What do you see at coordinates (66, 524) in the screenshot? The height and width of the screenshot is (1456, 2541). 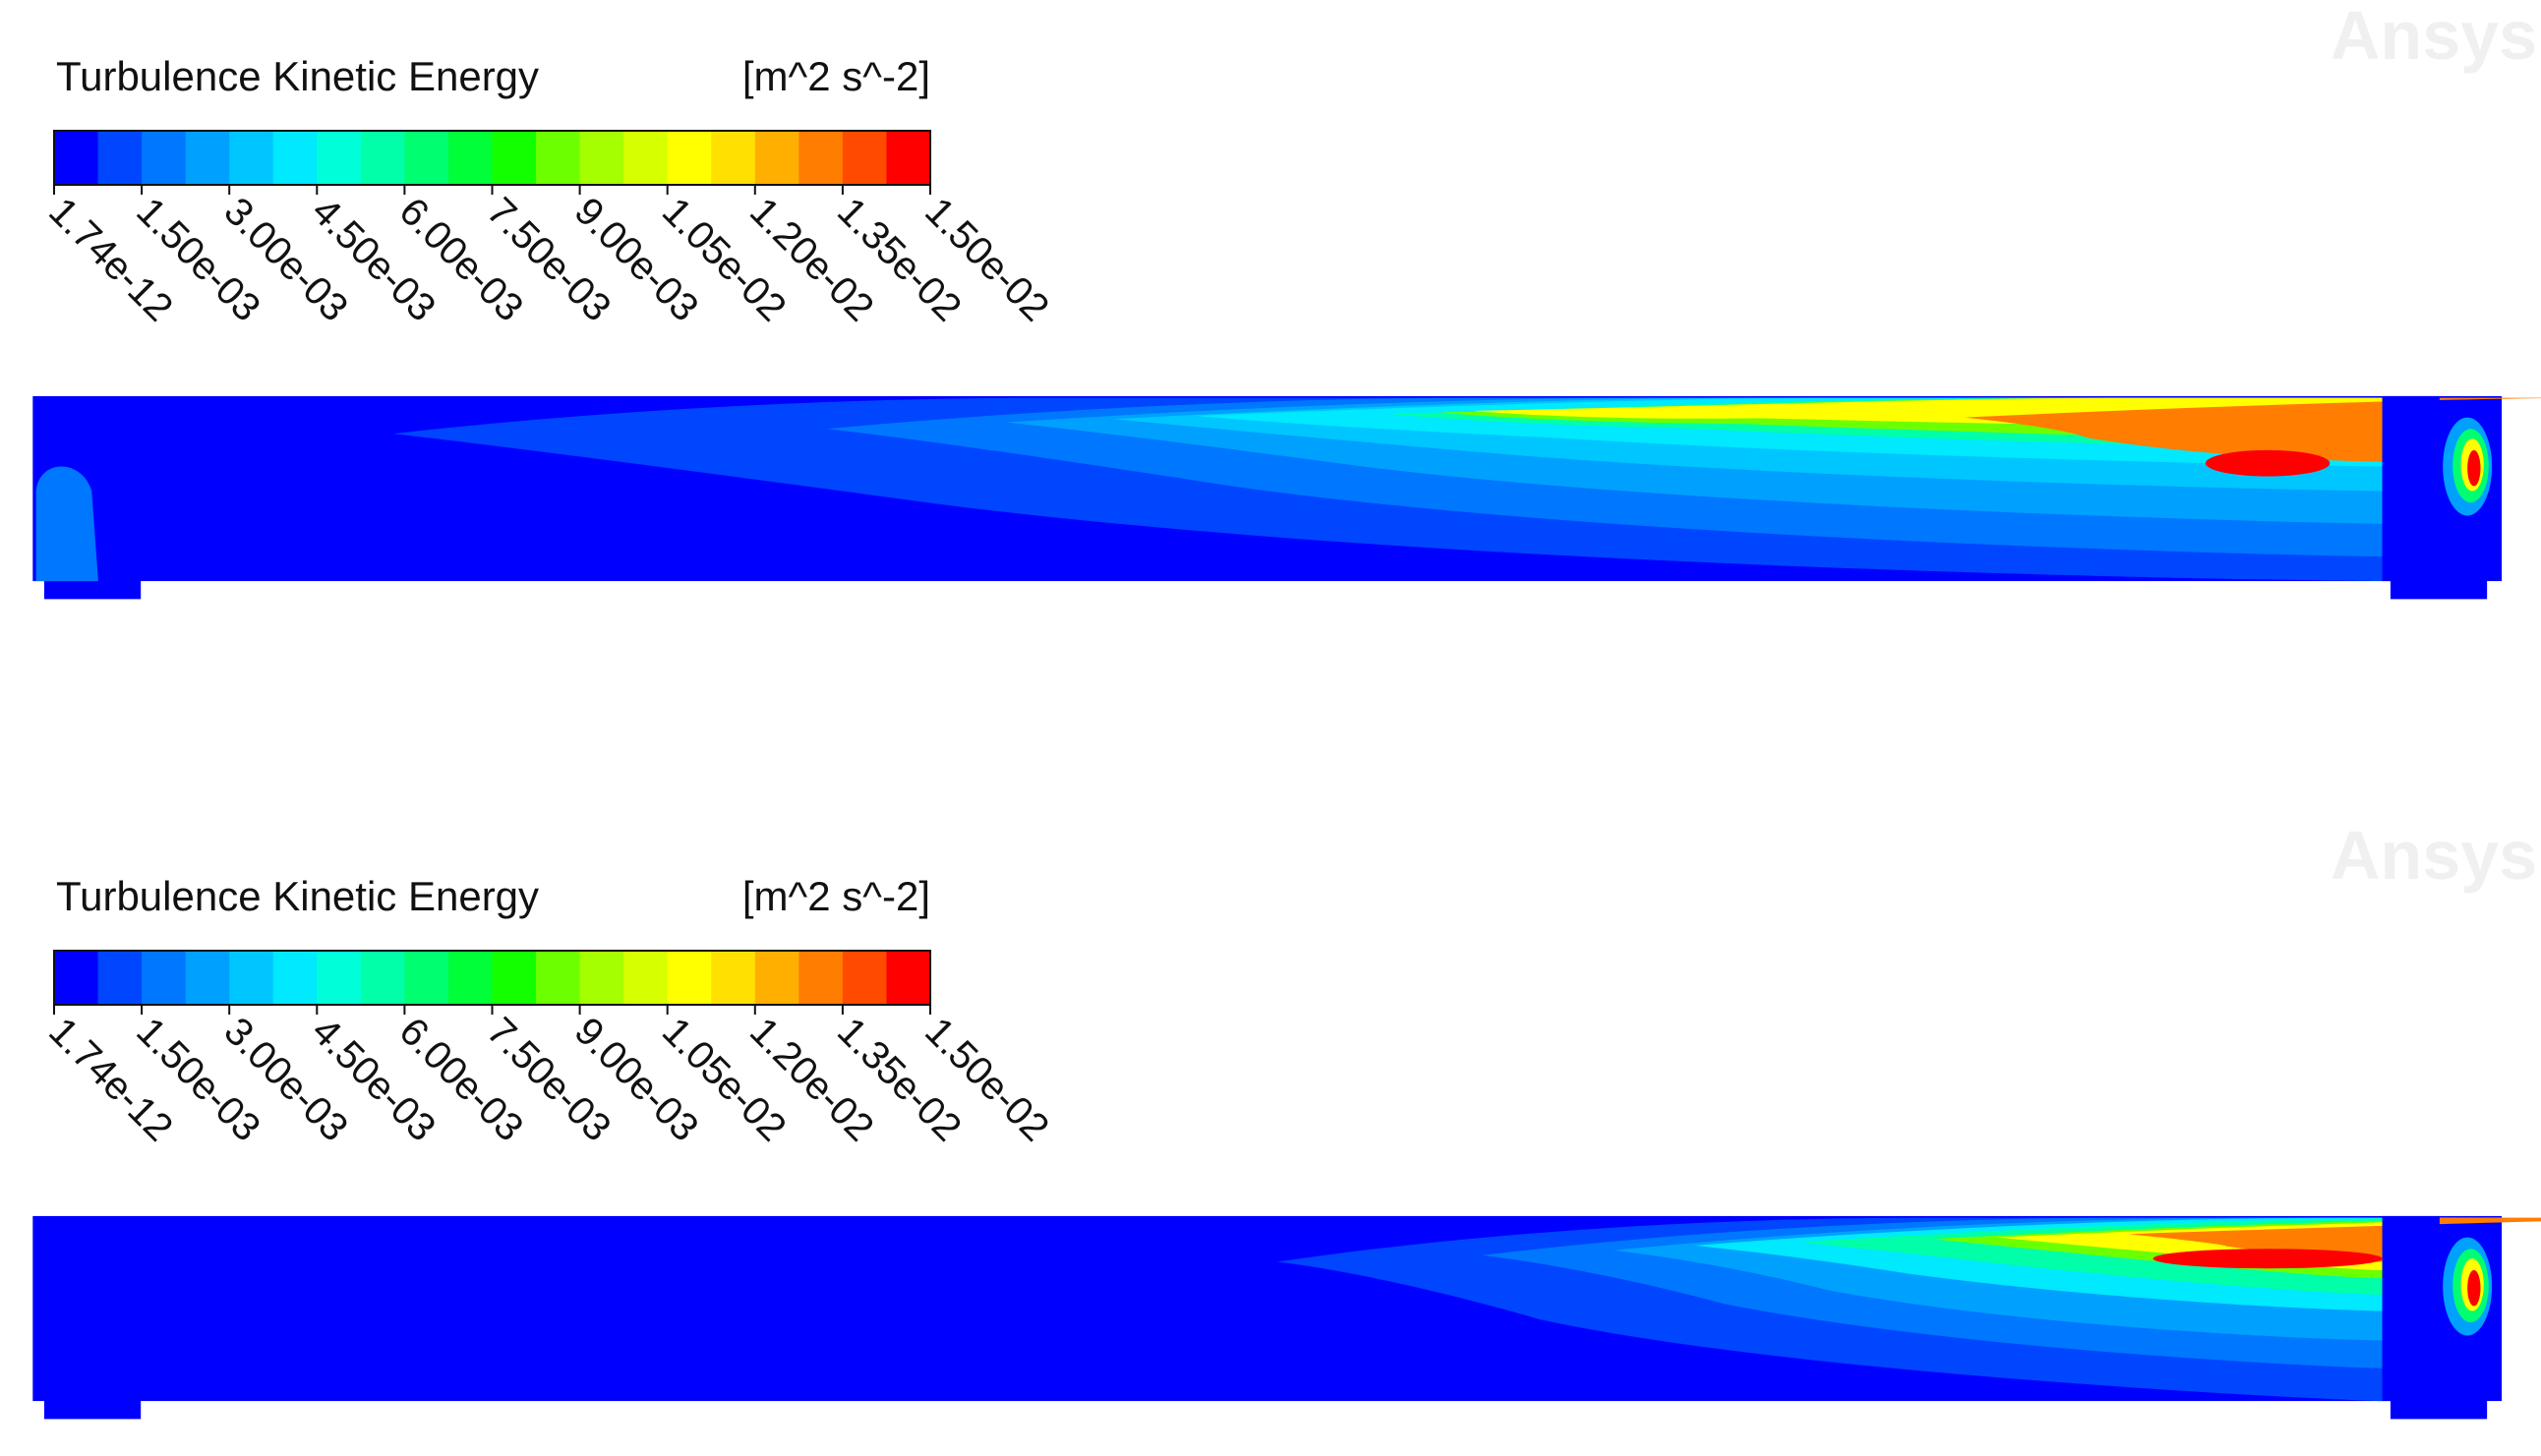 I see `inlet-left` at bounding box center [66, 524].